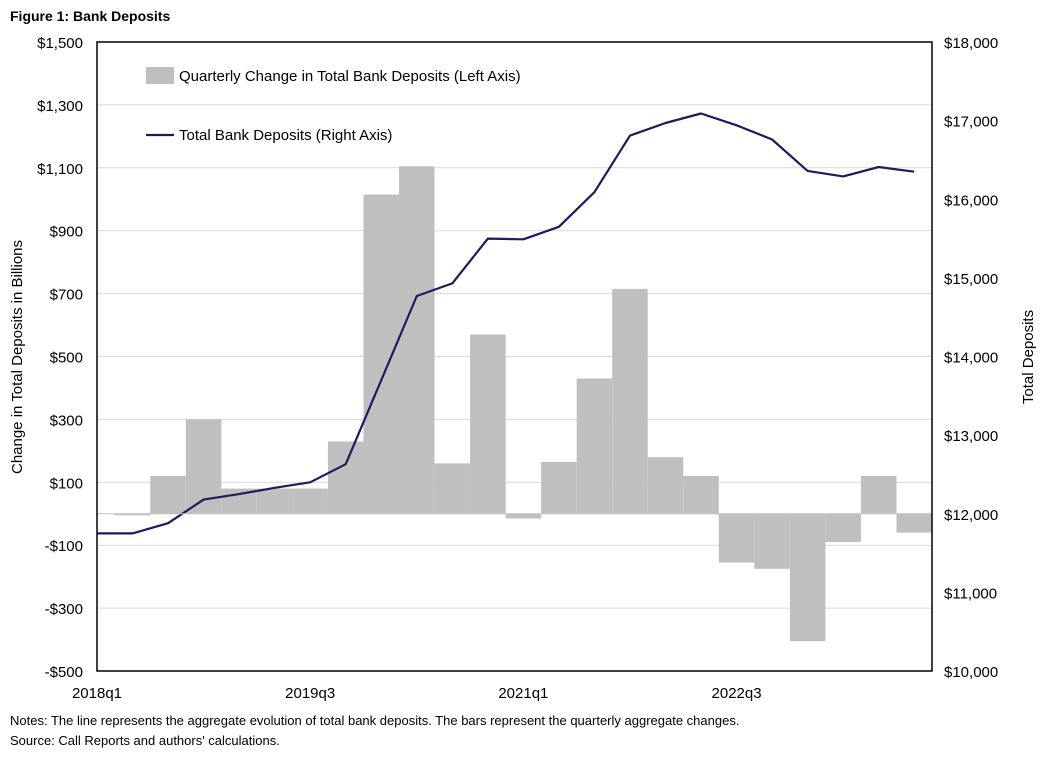  What do you see at coordinates (737, 693) in the screenshot?
I see `x-tick-label: 2022q3` at bounding box center [737, 693].